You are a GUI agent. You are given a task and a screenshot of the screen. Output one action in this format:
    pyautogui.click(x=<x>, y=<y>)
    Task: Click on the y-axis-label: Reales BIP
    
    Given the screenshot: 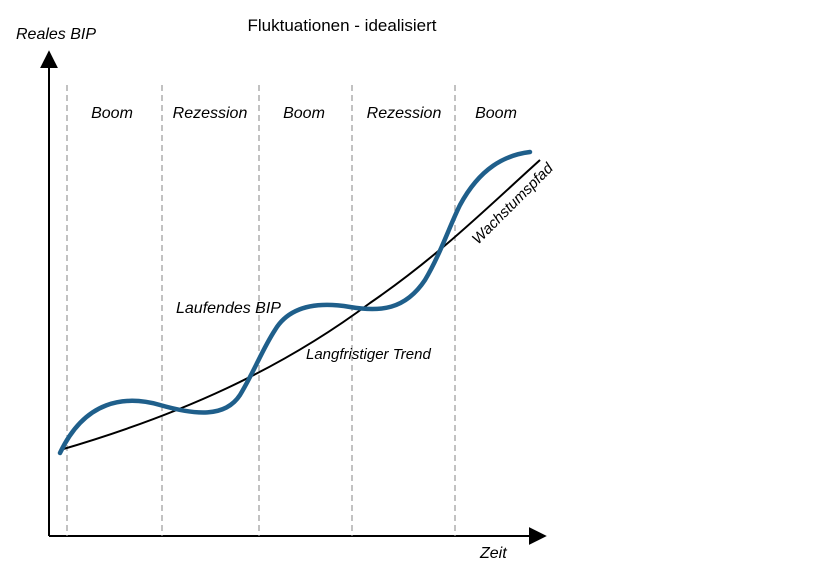 What is the action you would take?
    pyautogui.click(x=56, y=34)
    